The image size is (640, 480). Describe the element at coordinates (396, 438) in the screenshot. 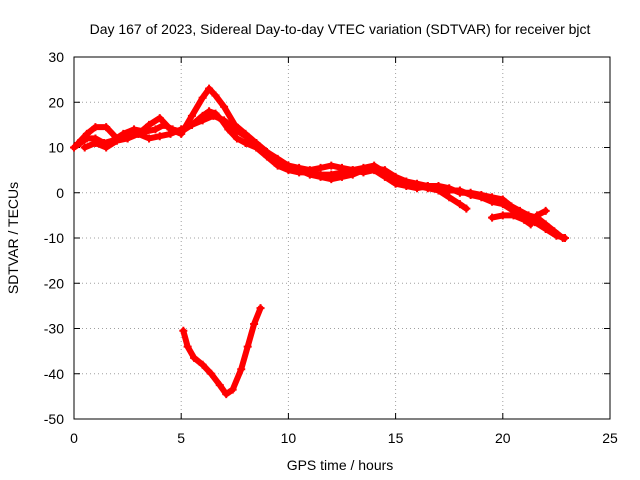

I see `x-tick-label: 15` at that location.